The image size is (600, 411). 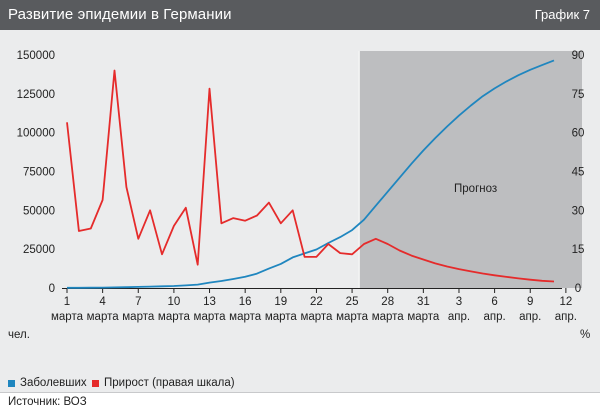 What do you see at coordinates (352, 302) in the screenshot?
I see `x-tick-day: 25` at bounding box center [352, 302].